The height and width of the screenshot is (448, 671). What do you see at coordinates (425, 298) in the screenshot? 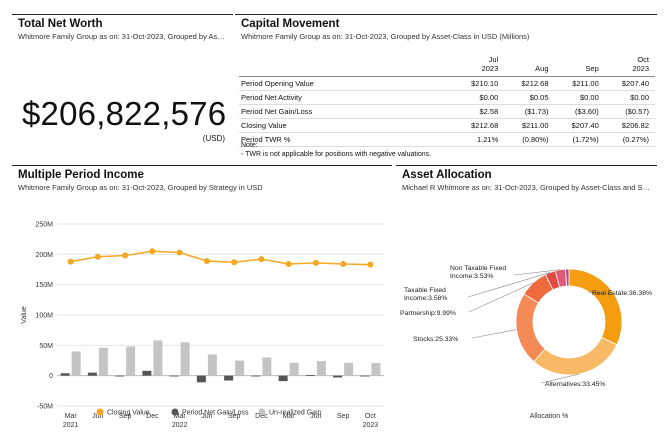
I see `slice-label: Income:3.58%` at bounding box center [425, 298].